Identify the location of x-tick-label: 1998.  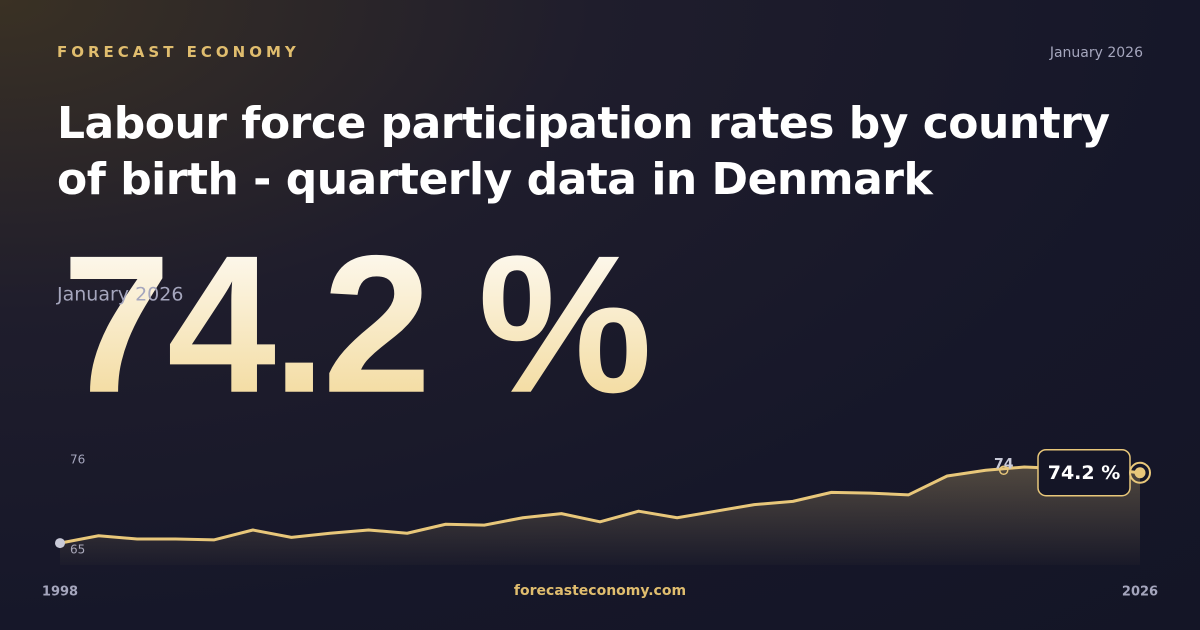
(60, 592).